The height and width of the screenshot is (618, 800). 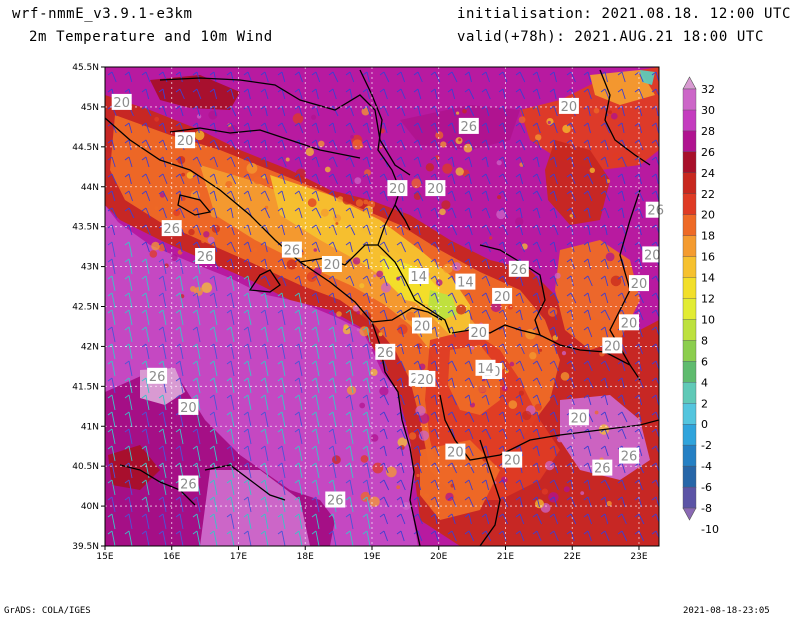 I want to click on footer-credit: GrADS: COLA/IGES, so click(x=47, y=611).